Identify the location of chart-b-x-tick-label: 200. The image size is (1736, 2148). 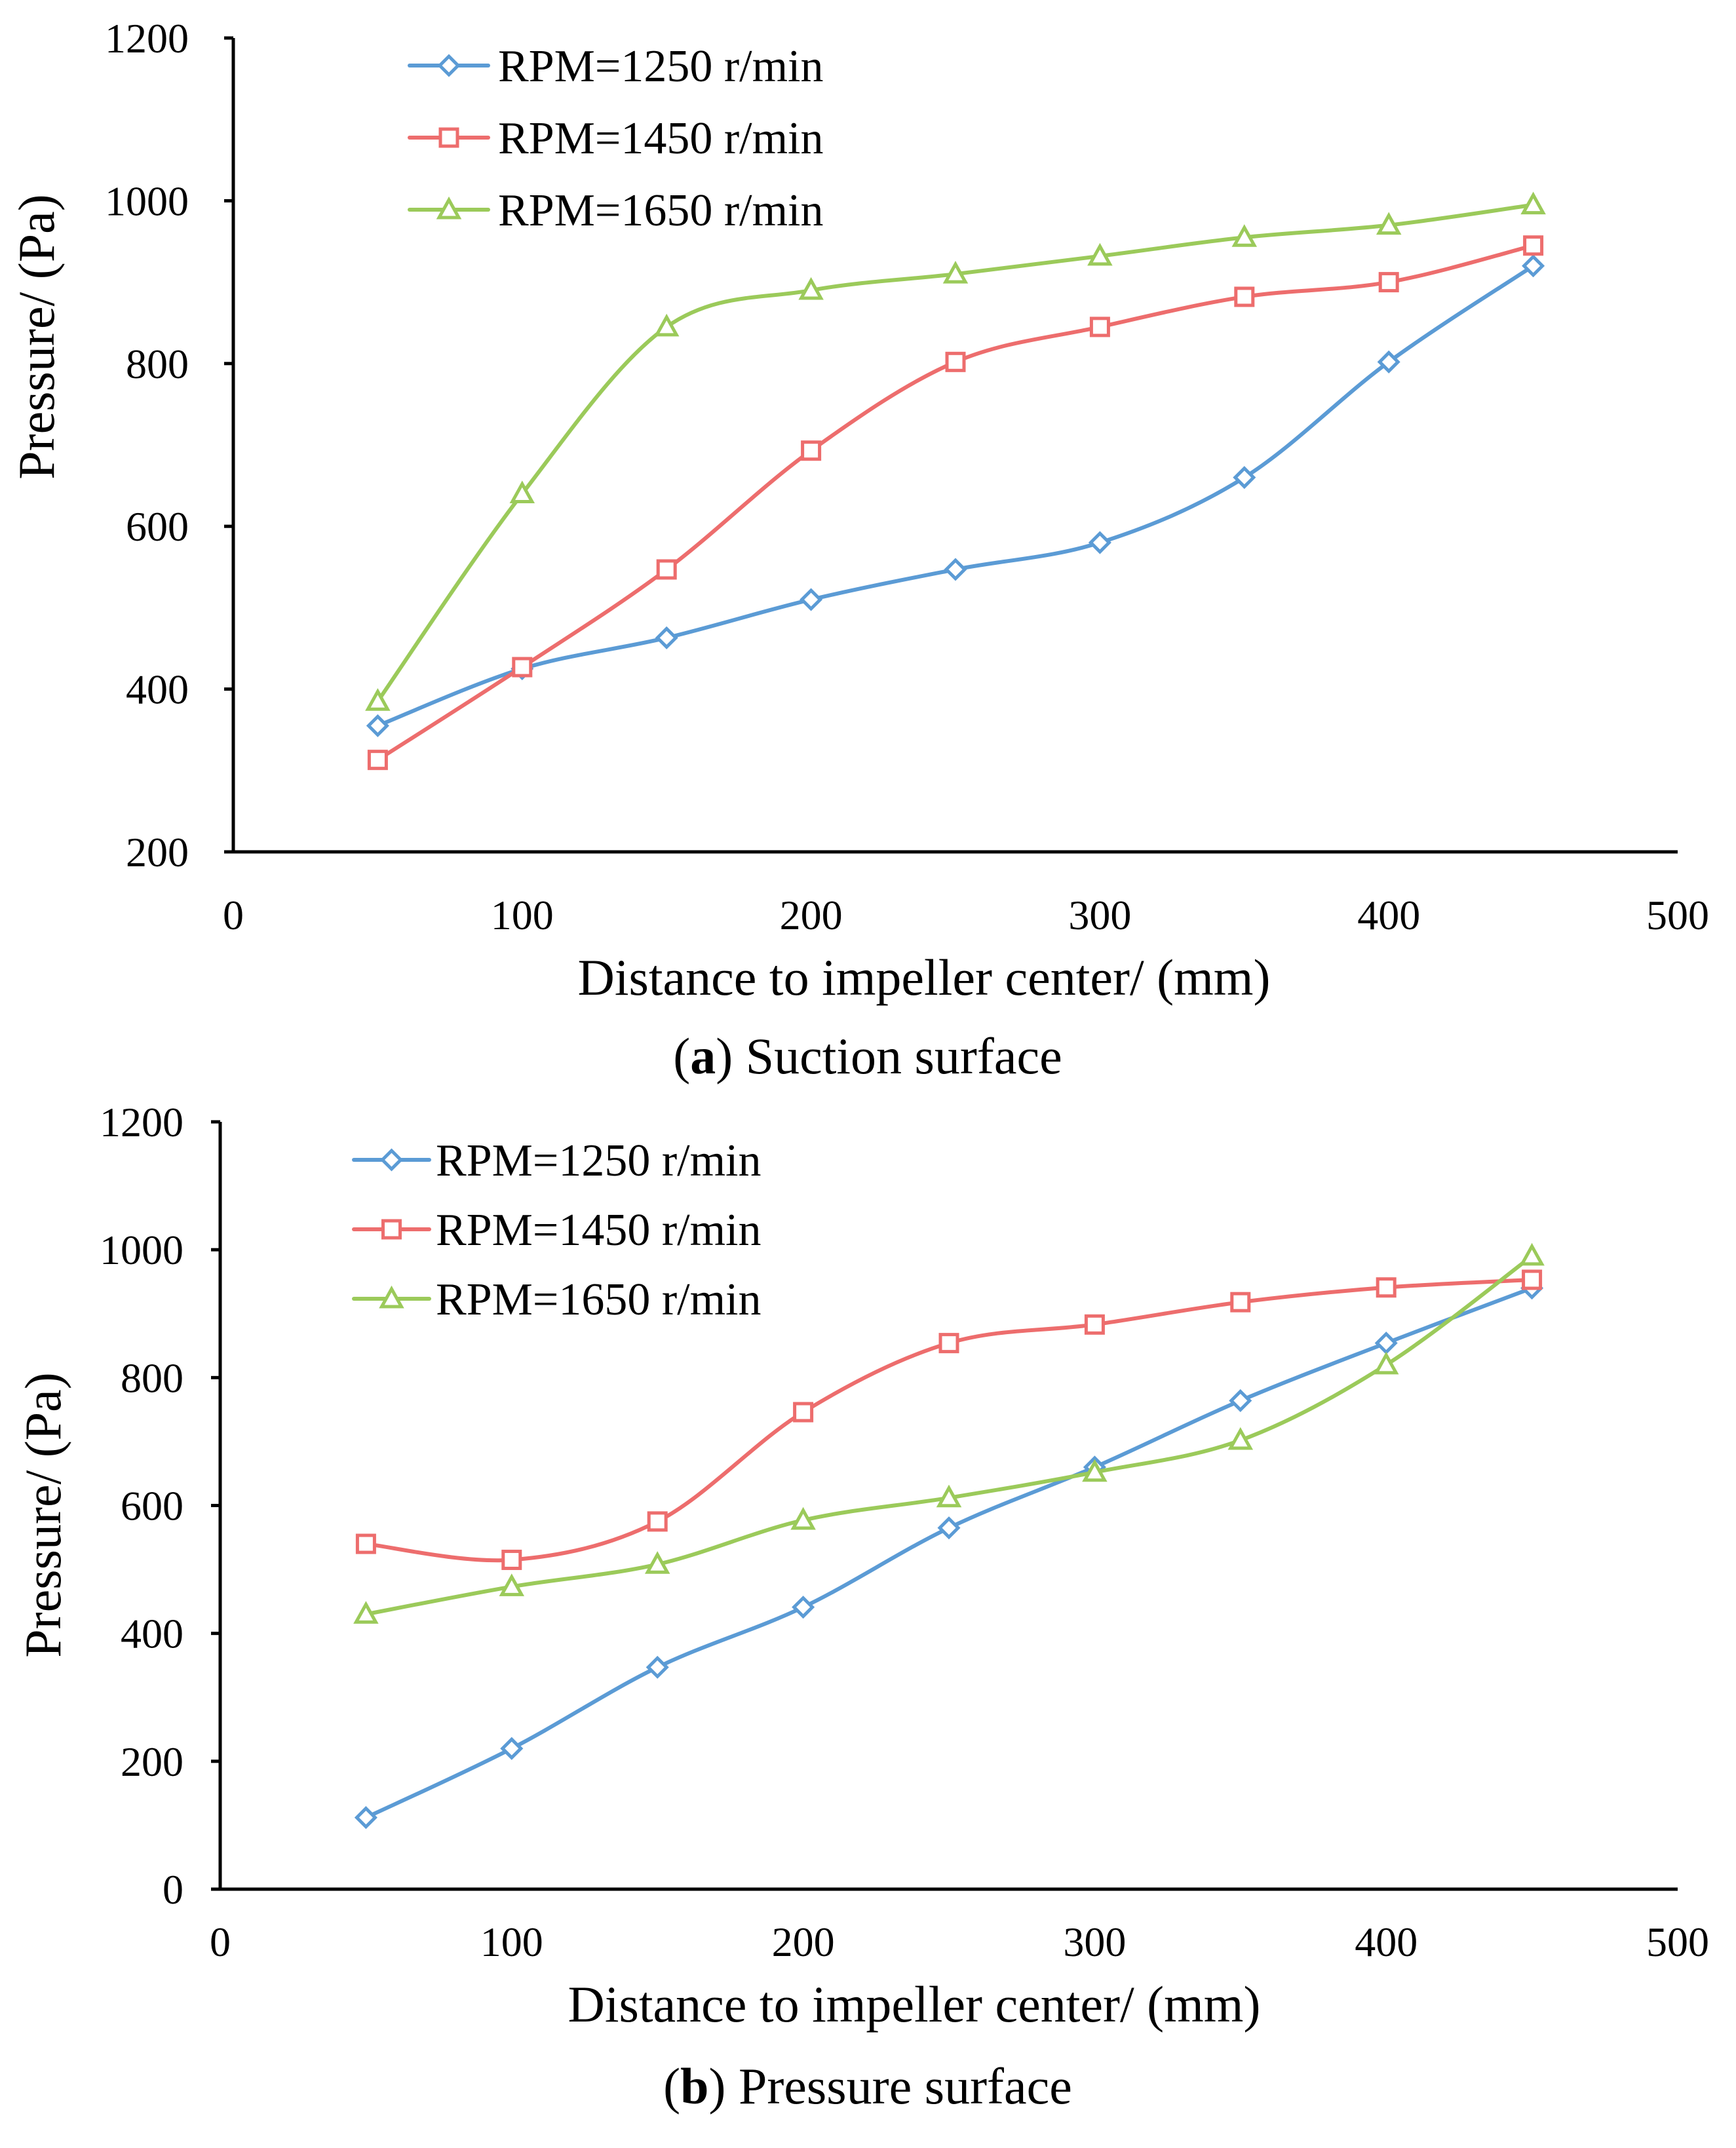
(803, 1942).